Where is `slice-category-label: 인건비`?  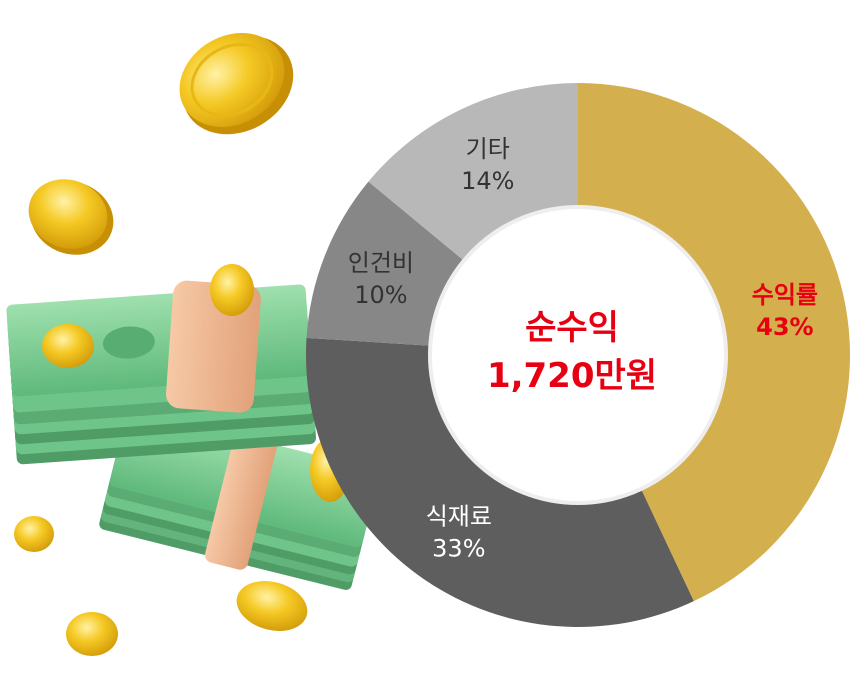
slice-category-label: 인건비 is located at coordinates (381, 263).